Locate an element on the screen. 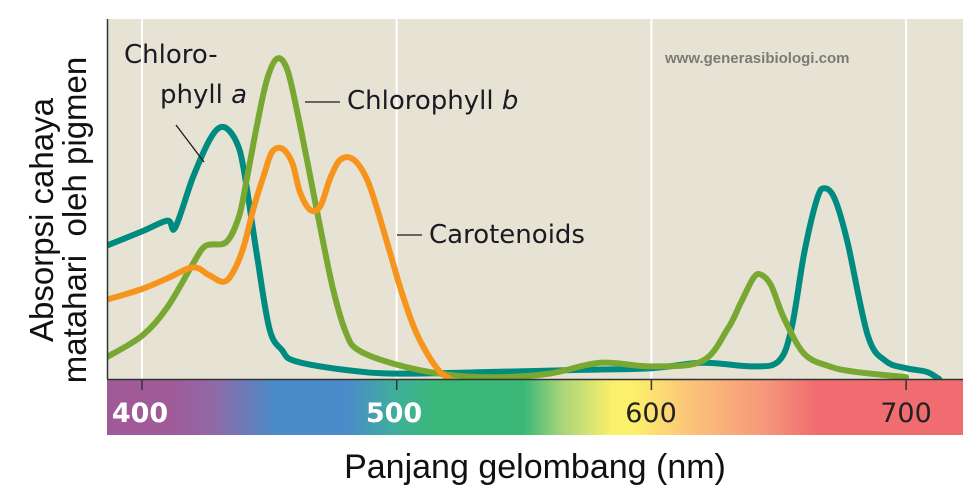  x-axis-ticks is located at coordinates (524, 384).